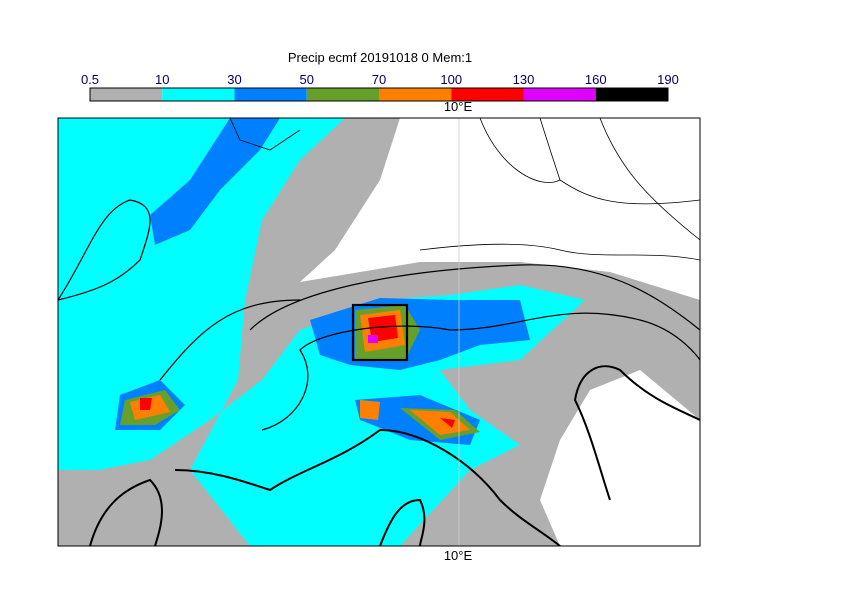  Describe the element at coordinates (379, 79) in the screenshot. I see `colorbar-tick-label: 70` at that location.